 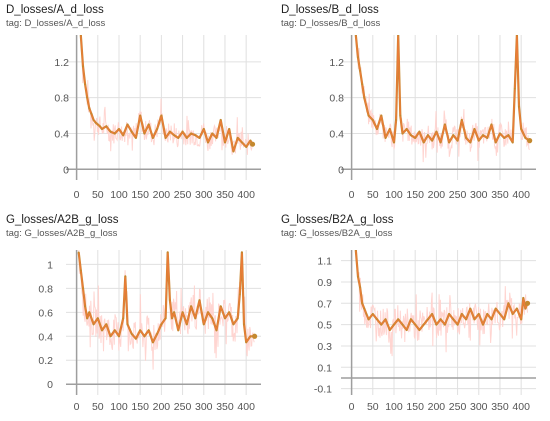 What do you see at coordinates (479, 195) in the screenshot?
I see `x-tick-label: 300` at bounding box center [479, 195].